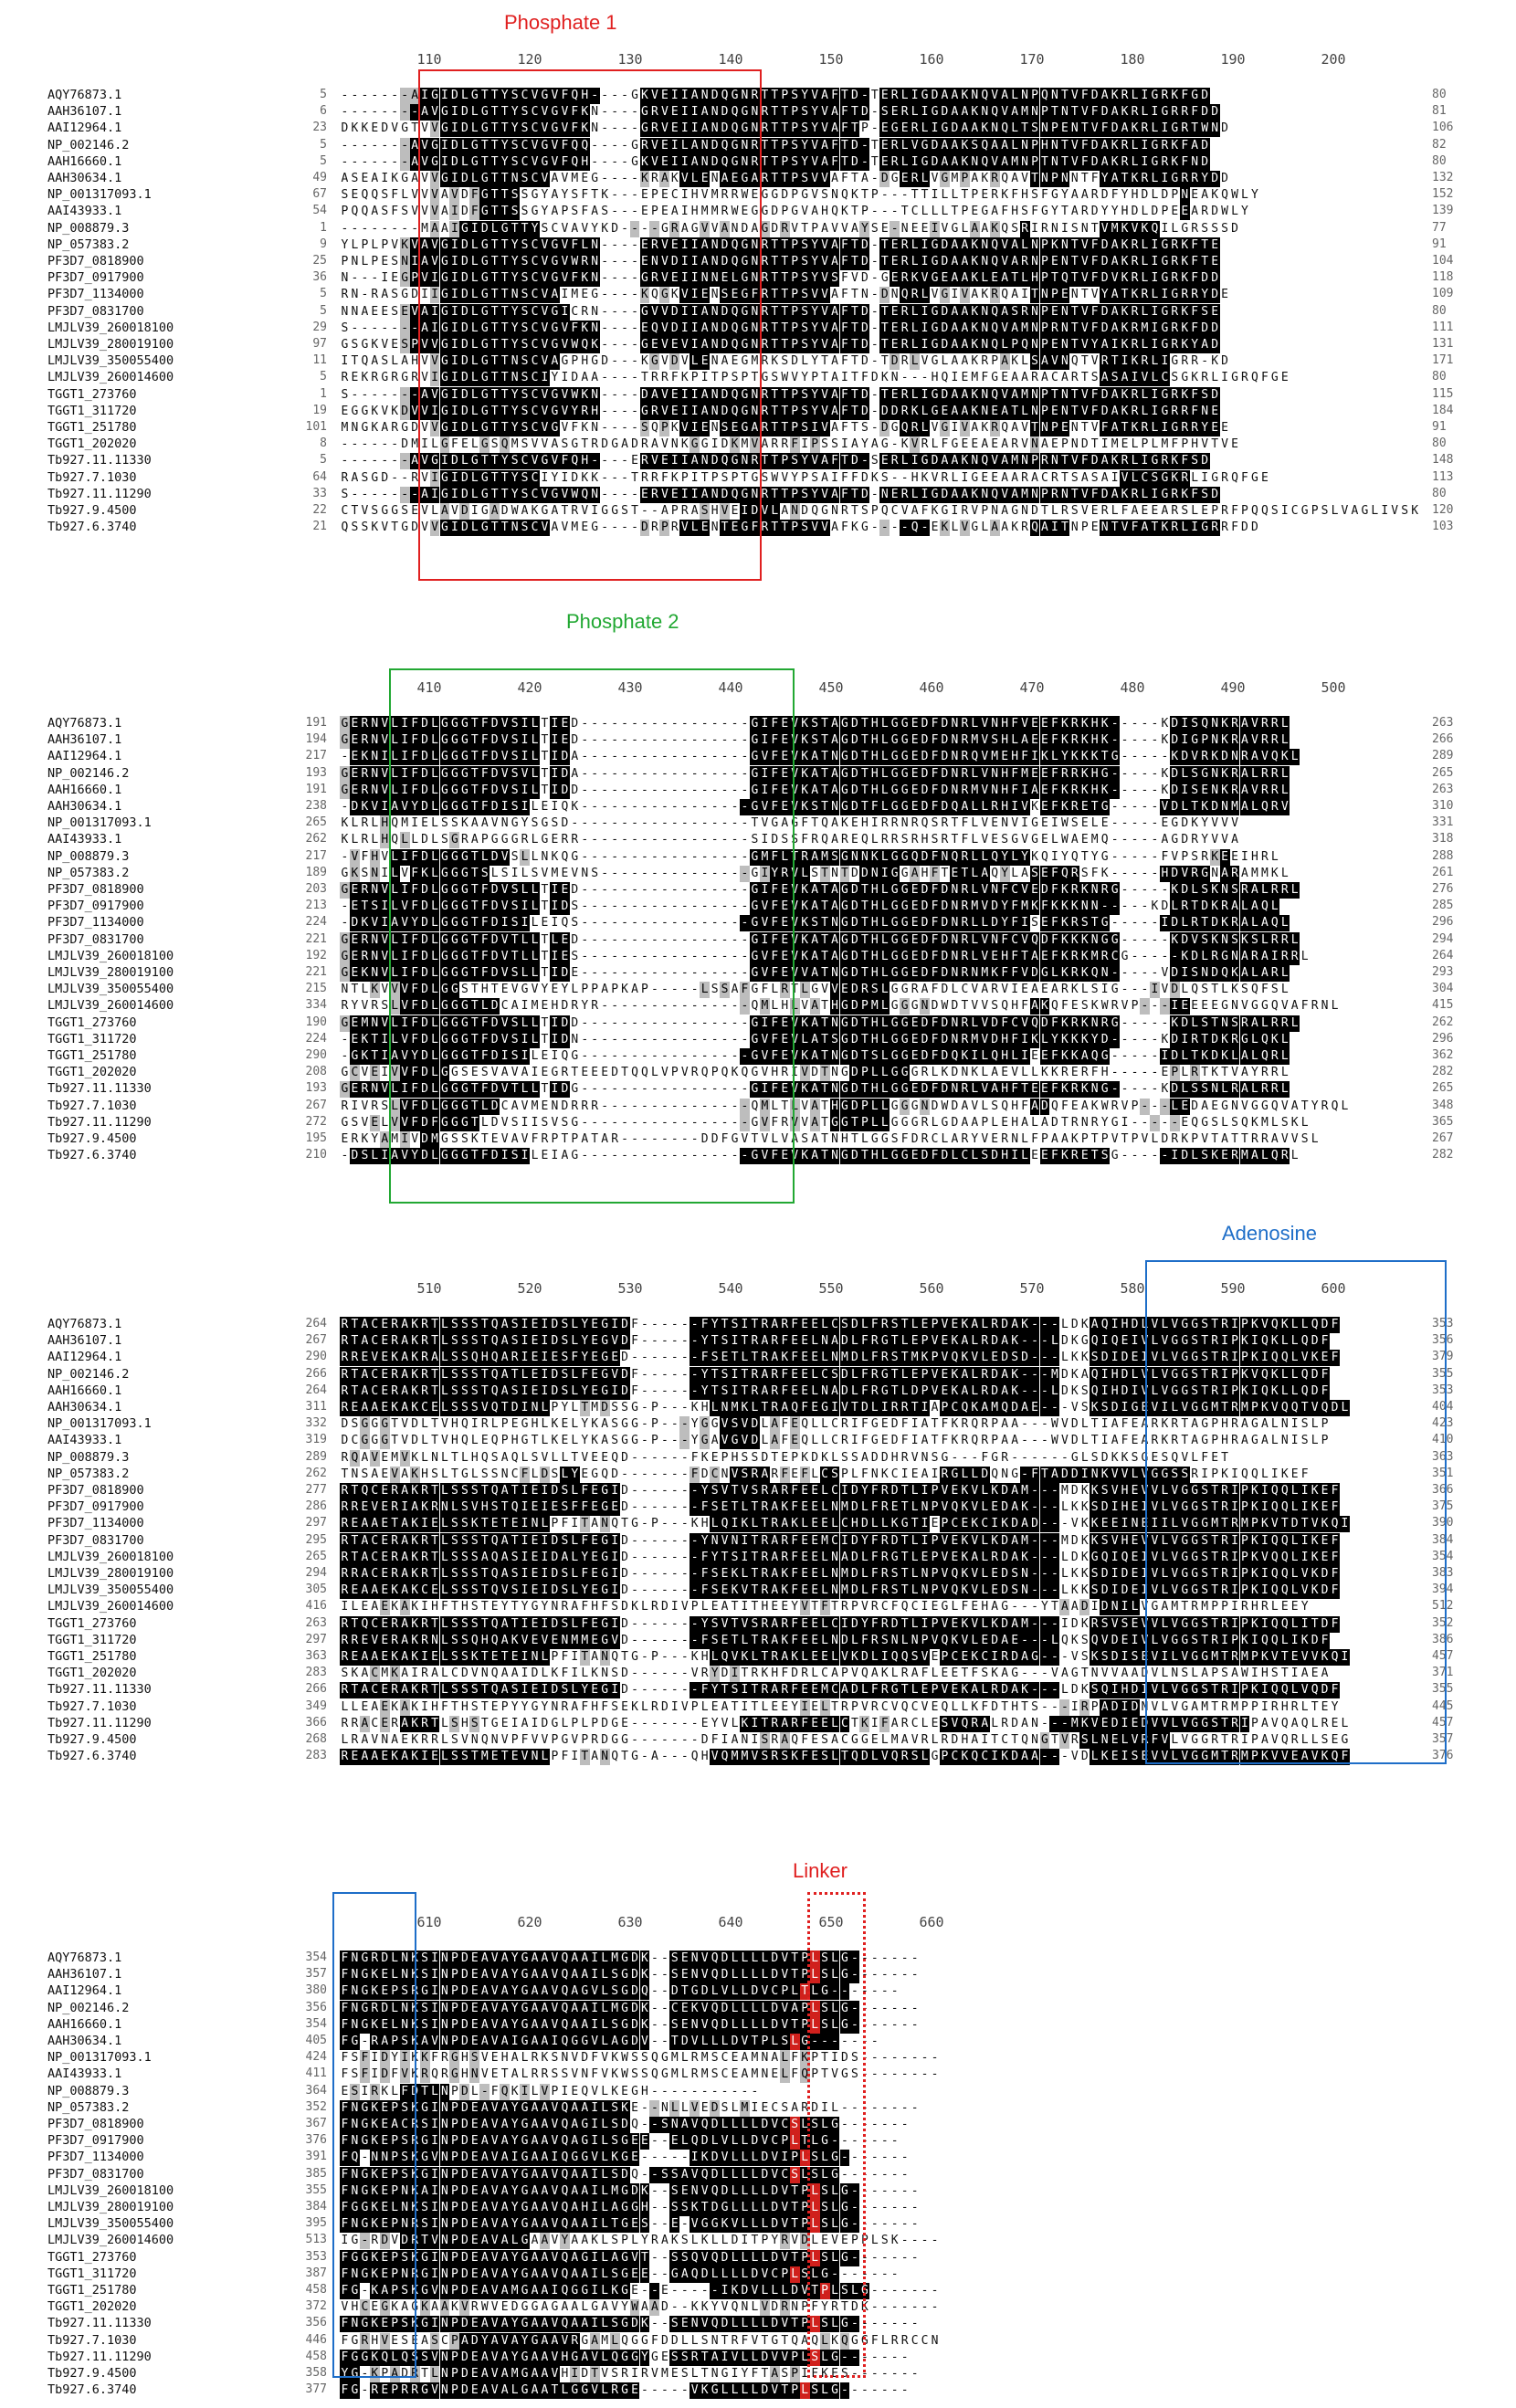  What do you see at coordinates (995, 874) in the screenshot?
I see `residue: Q` at bounding box center [995, 874].